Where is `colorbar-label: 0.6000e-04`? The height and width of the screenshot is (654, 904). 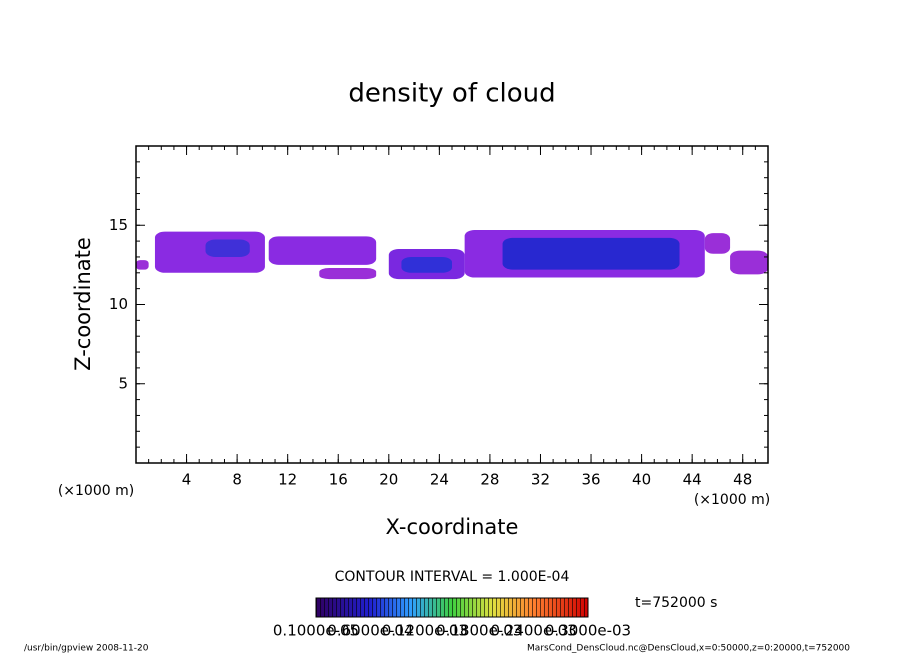
colorbar-label: 0.6000e-04 is located at coordinates (370, 631).